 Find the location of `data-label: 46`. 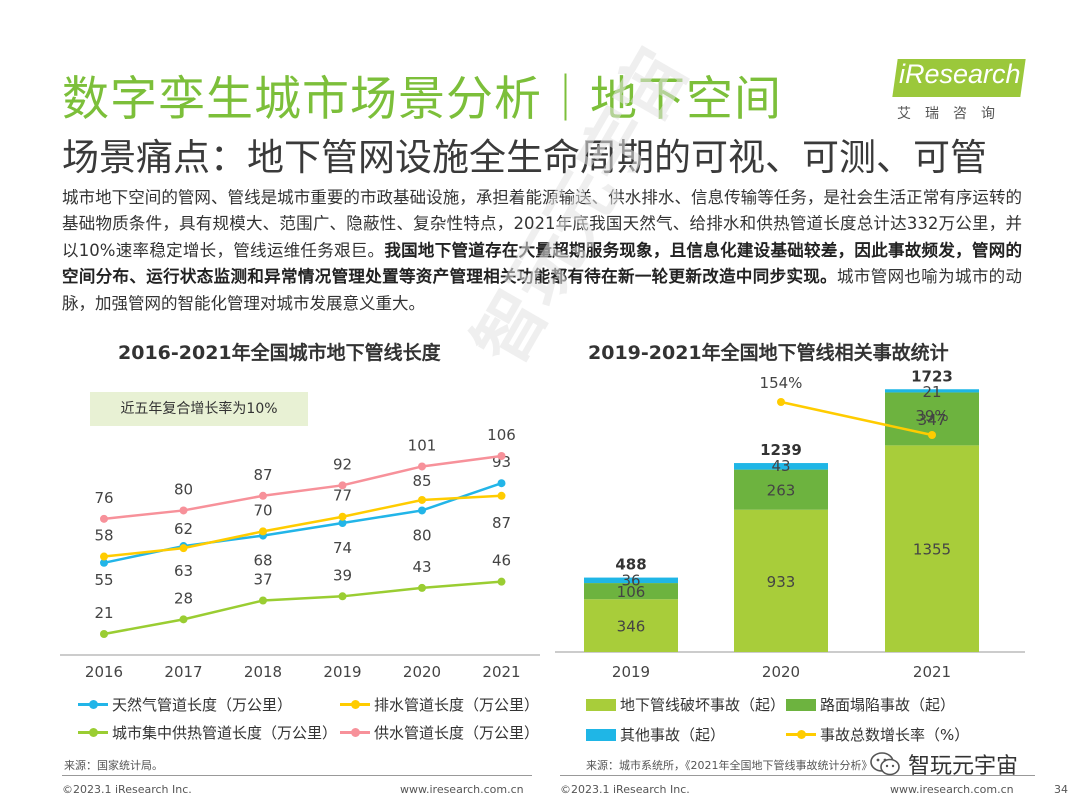

data-label: 46 is located at coordinates (501, 561).